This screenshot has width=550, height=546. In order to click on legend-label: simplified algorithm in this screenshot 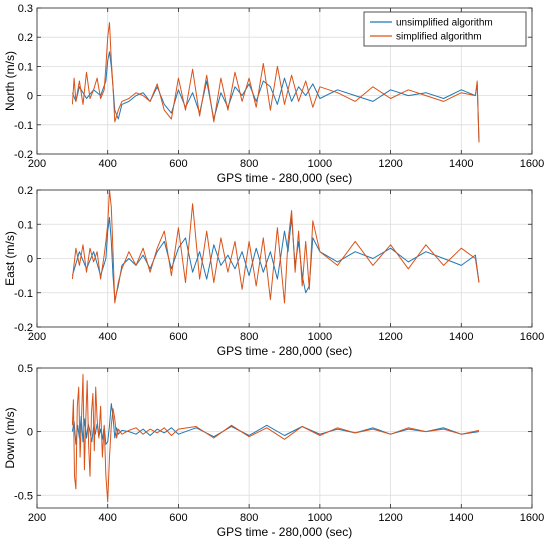, I will do `click(439, 37)`.